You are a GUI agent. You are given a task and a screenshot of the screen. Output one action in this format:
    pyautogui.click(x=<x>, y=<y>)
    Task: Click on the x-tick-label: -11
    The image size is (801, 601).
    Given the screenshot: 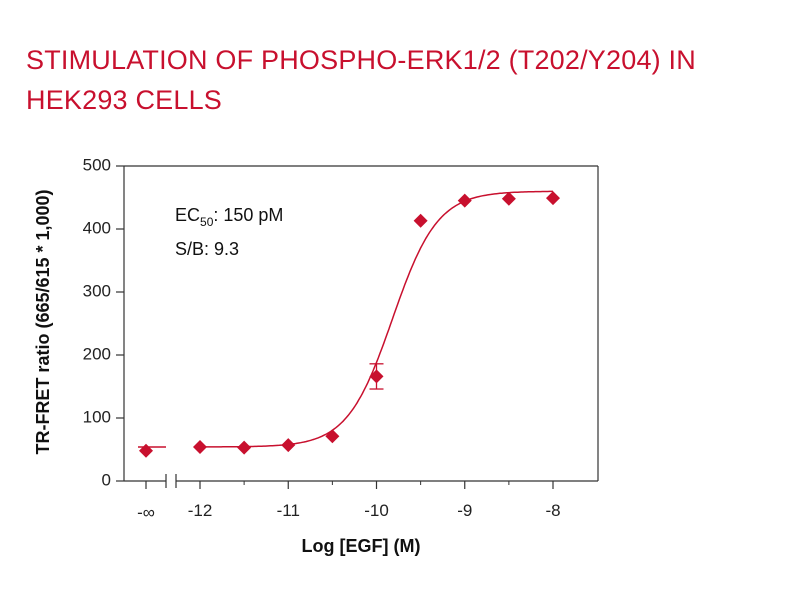 What is the action you would take?
    pyautogui.click(x=288, y=510)
    